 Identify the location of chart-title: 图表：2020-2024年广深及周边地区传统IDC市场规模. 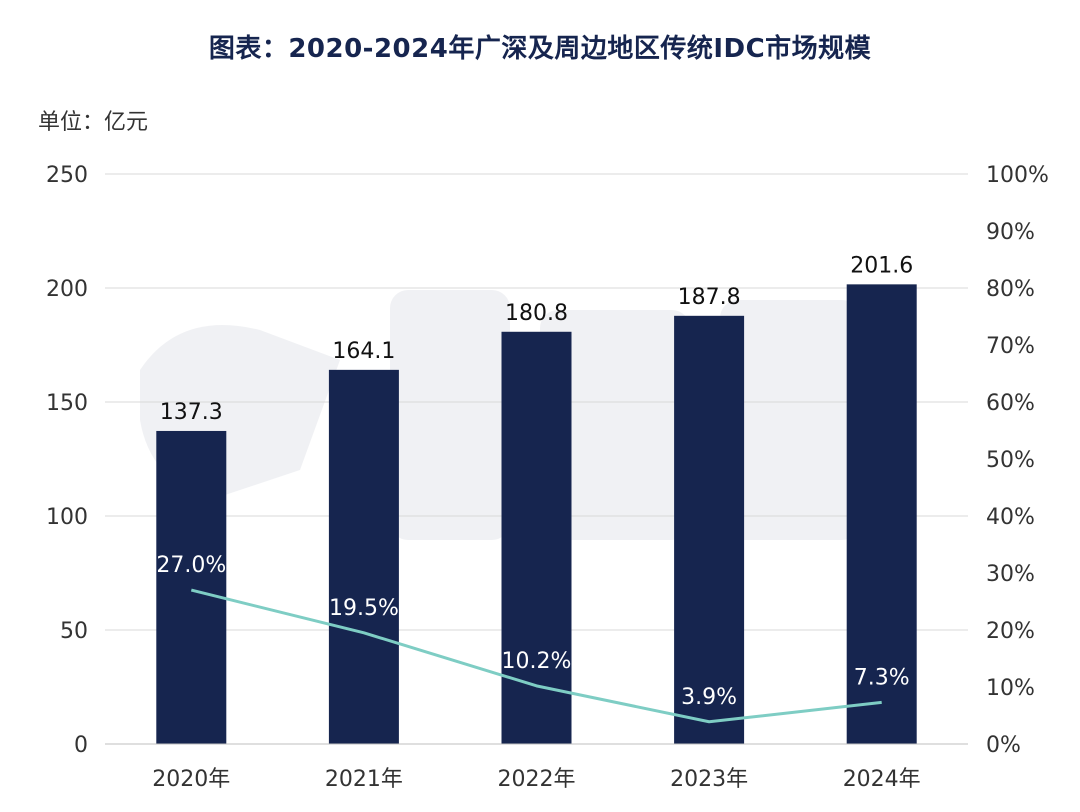
(540, 49).